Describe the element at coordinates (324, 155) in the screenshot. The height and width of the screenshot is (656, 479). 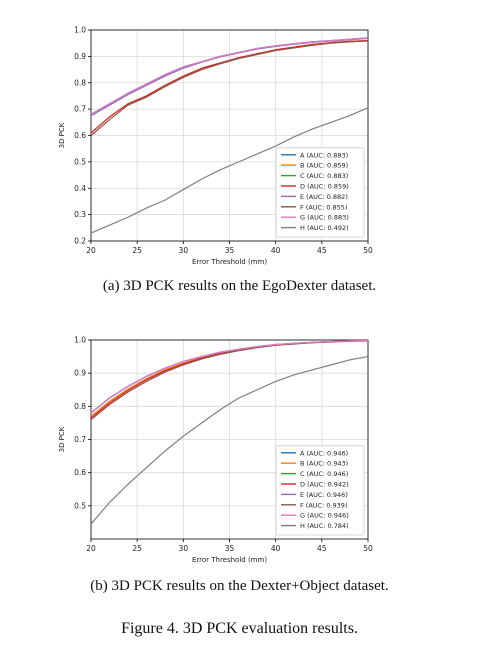
I see `legend-label: A (AUC: 0.883)` at that location.